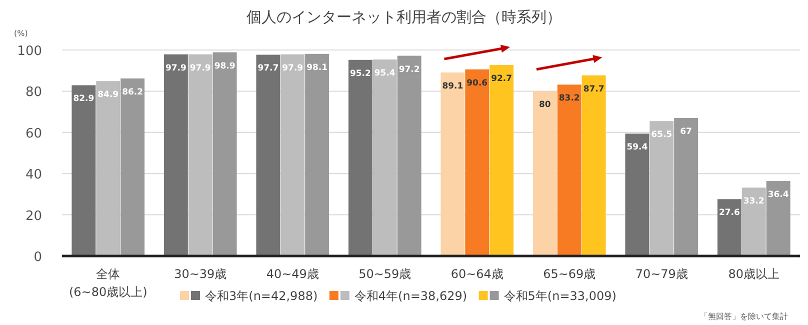  Describe the element at coordinates (453, 86) in the screenshot. I see `data-label: 89.1` at that location.